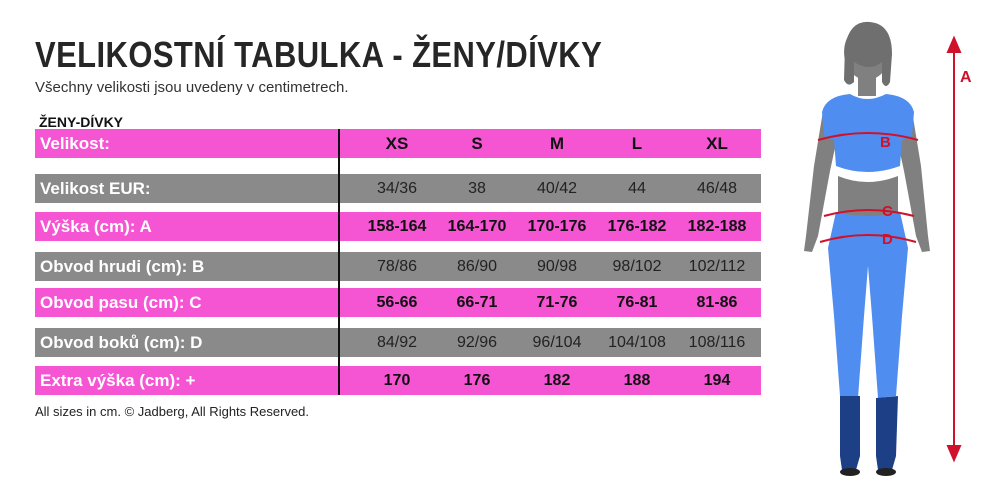 The width and height of the screenshot is (1000, 498). What do you see at coordinates (477, 226) in the screenshot?
I see `table-cell: 164-170` at bounding box center [477, 226].